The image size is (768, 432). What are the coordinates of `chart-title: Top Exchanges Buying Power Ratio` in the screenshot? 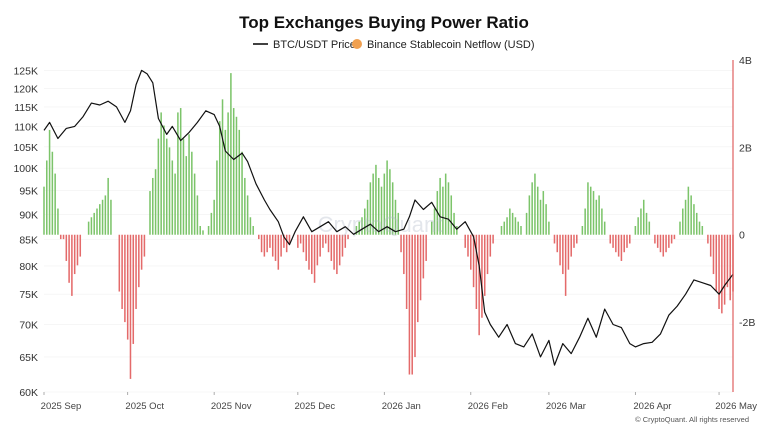 It's located at (384, 22).